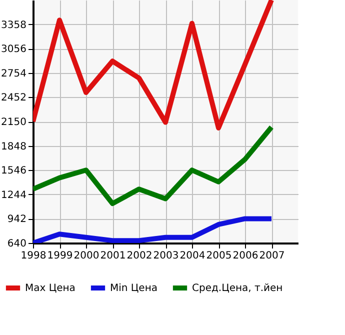 This screenshot has width=345, height=335. What do you see at coordinates (237, 288) in the screenshot?
I see `legend-label: Сред.Цена, т.йен` at bounding box center [237, 288].